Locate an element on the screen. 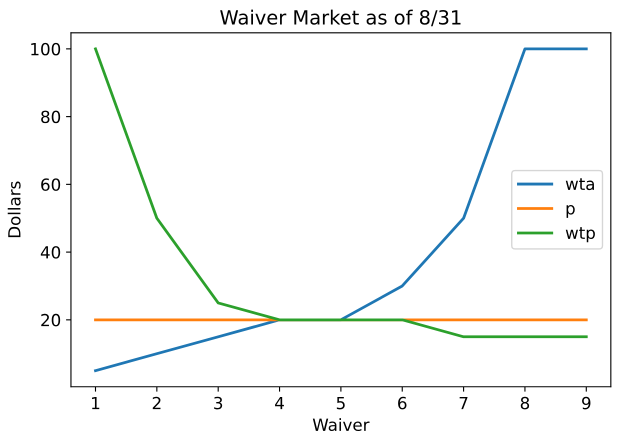 The width and height of the screenshot is (617, 437). x-tick-label: 4 is located at coordinates (279, 403).